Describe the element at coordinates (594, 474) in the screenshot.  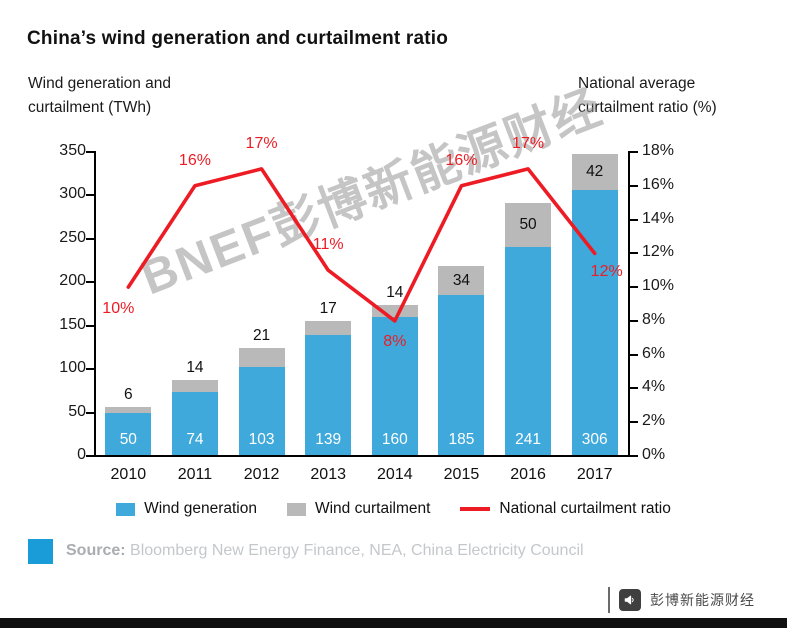
I see `x-axis-label: 2017` at that location.